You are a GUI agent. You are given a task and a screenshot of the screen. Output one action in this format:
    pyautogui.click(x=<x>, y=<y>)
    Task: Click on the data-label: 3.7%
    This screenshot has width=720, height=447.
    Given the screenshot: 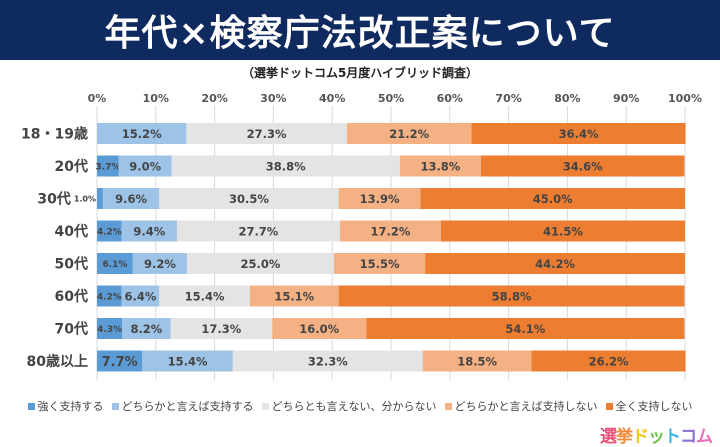 What is the action you would take?
    pyautogui.click(x=107, y=167)
    